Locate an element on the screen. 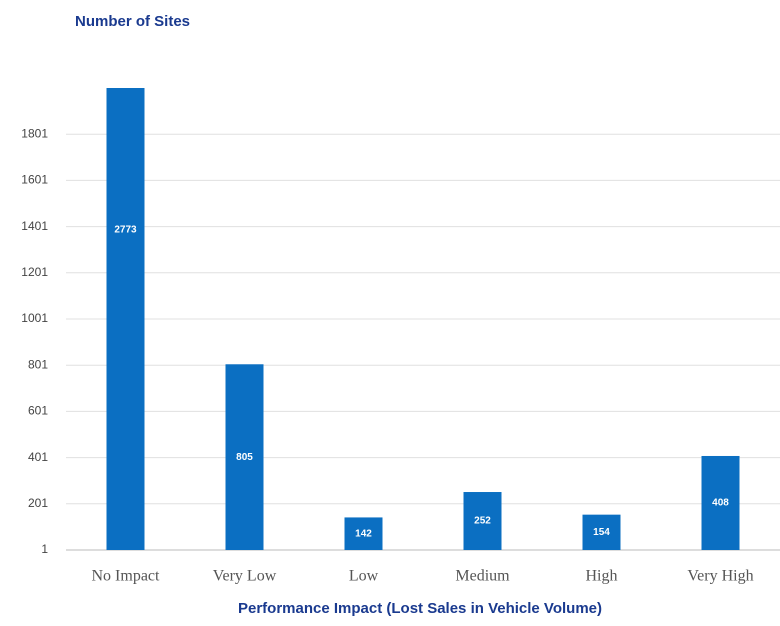  y-tick-label: 401 is located at coordinates (38, 457).